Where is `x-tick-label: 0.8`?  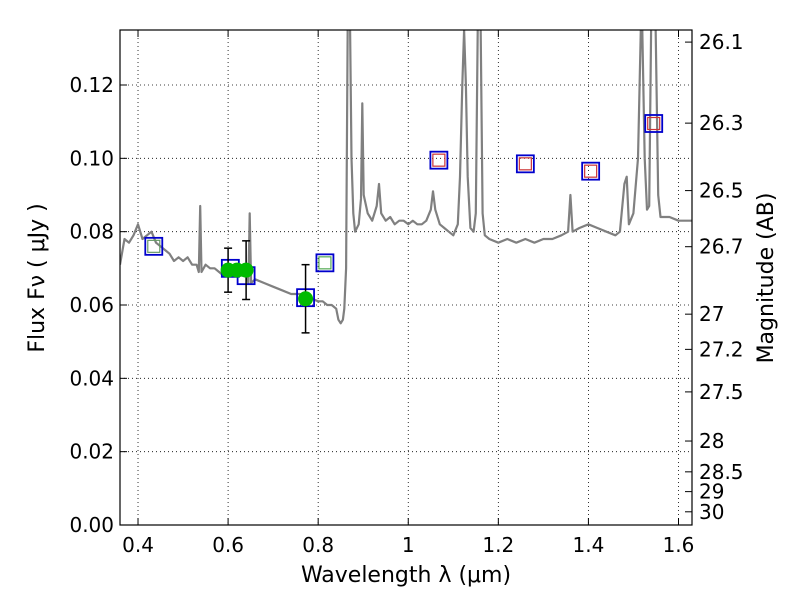
x-tick-label: 0.8 is located at coordinates (318, 545).